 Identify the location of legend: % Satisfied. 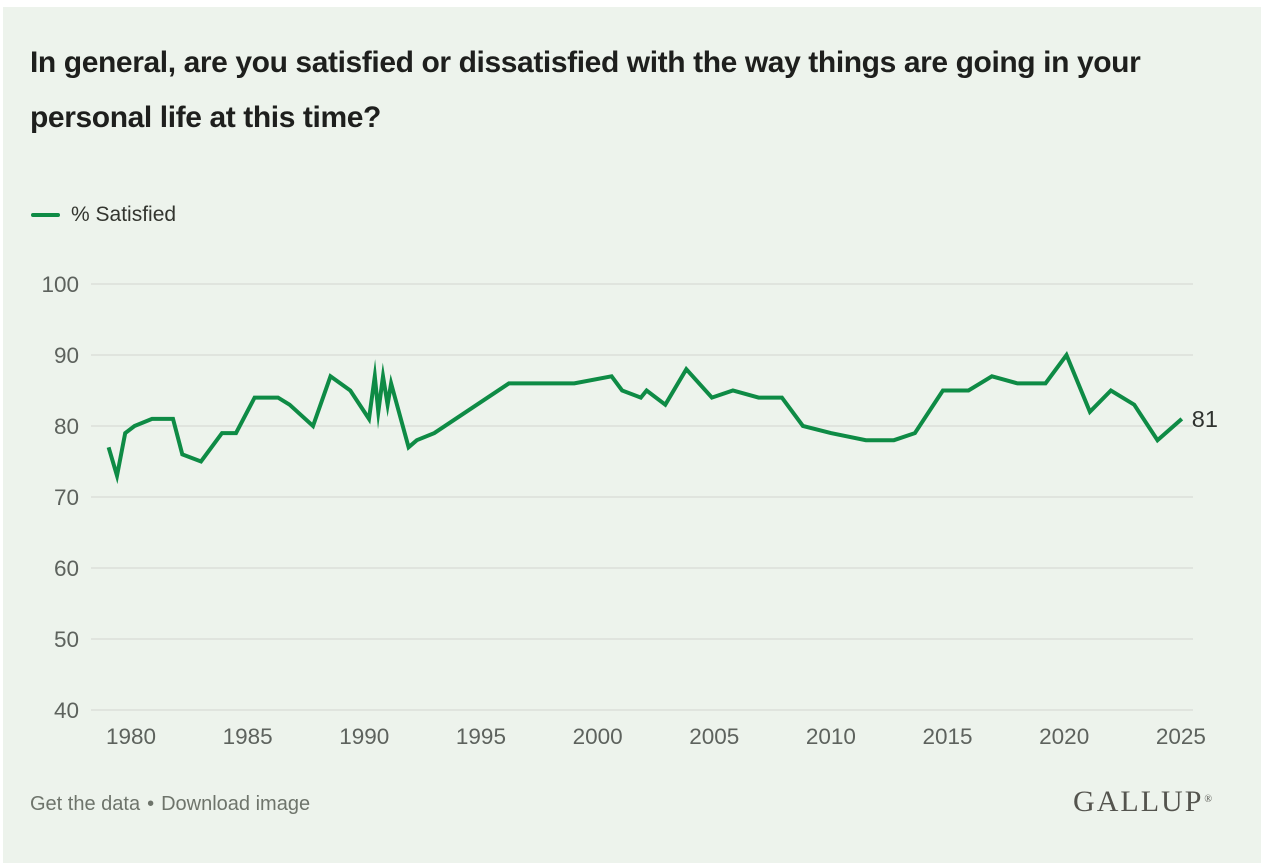
(103, 215).